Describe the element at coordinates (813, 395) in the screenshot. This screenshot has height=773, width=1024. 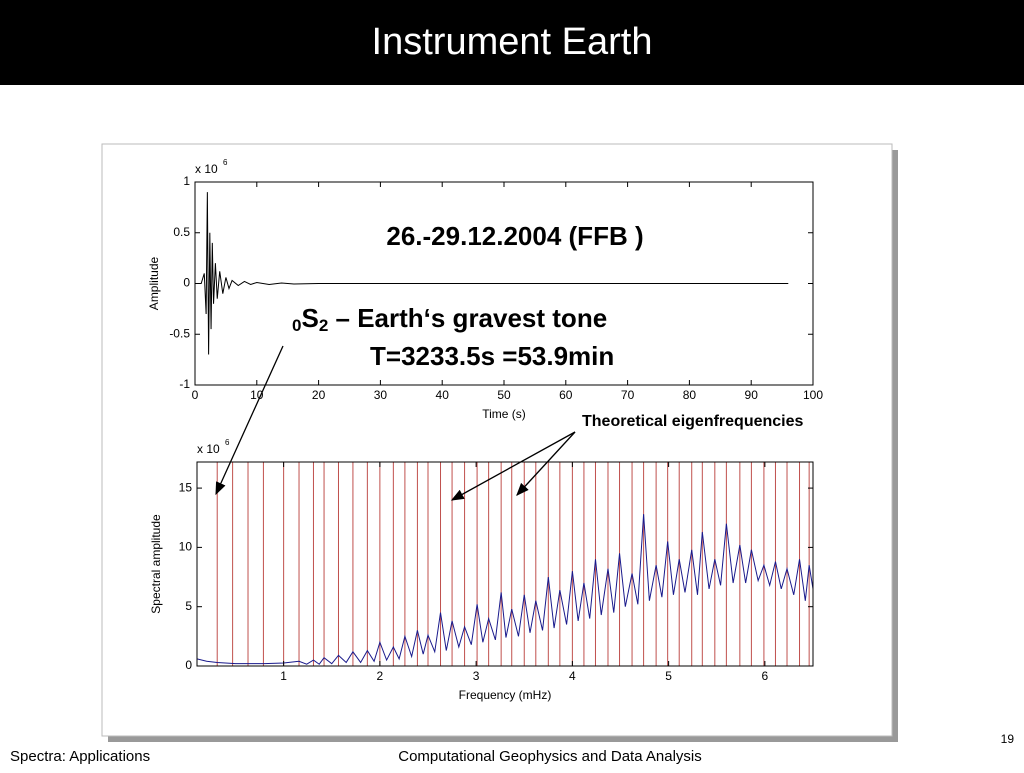
I see `x-tick-label: 100` at that location.